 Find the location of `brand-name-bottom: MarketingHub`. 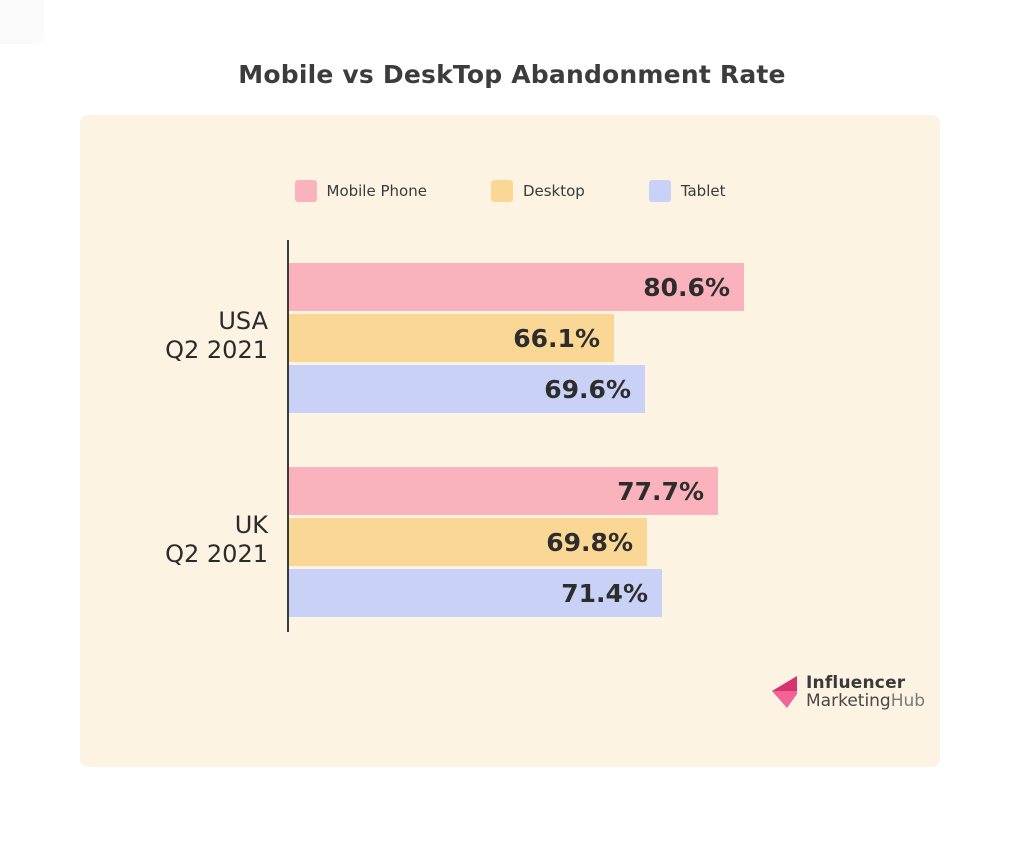

brand-name-bottom: MarketingHub is located at coordinates (865, 701).